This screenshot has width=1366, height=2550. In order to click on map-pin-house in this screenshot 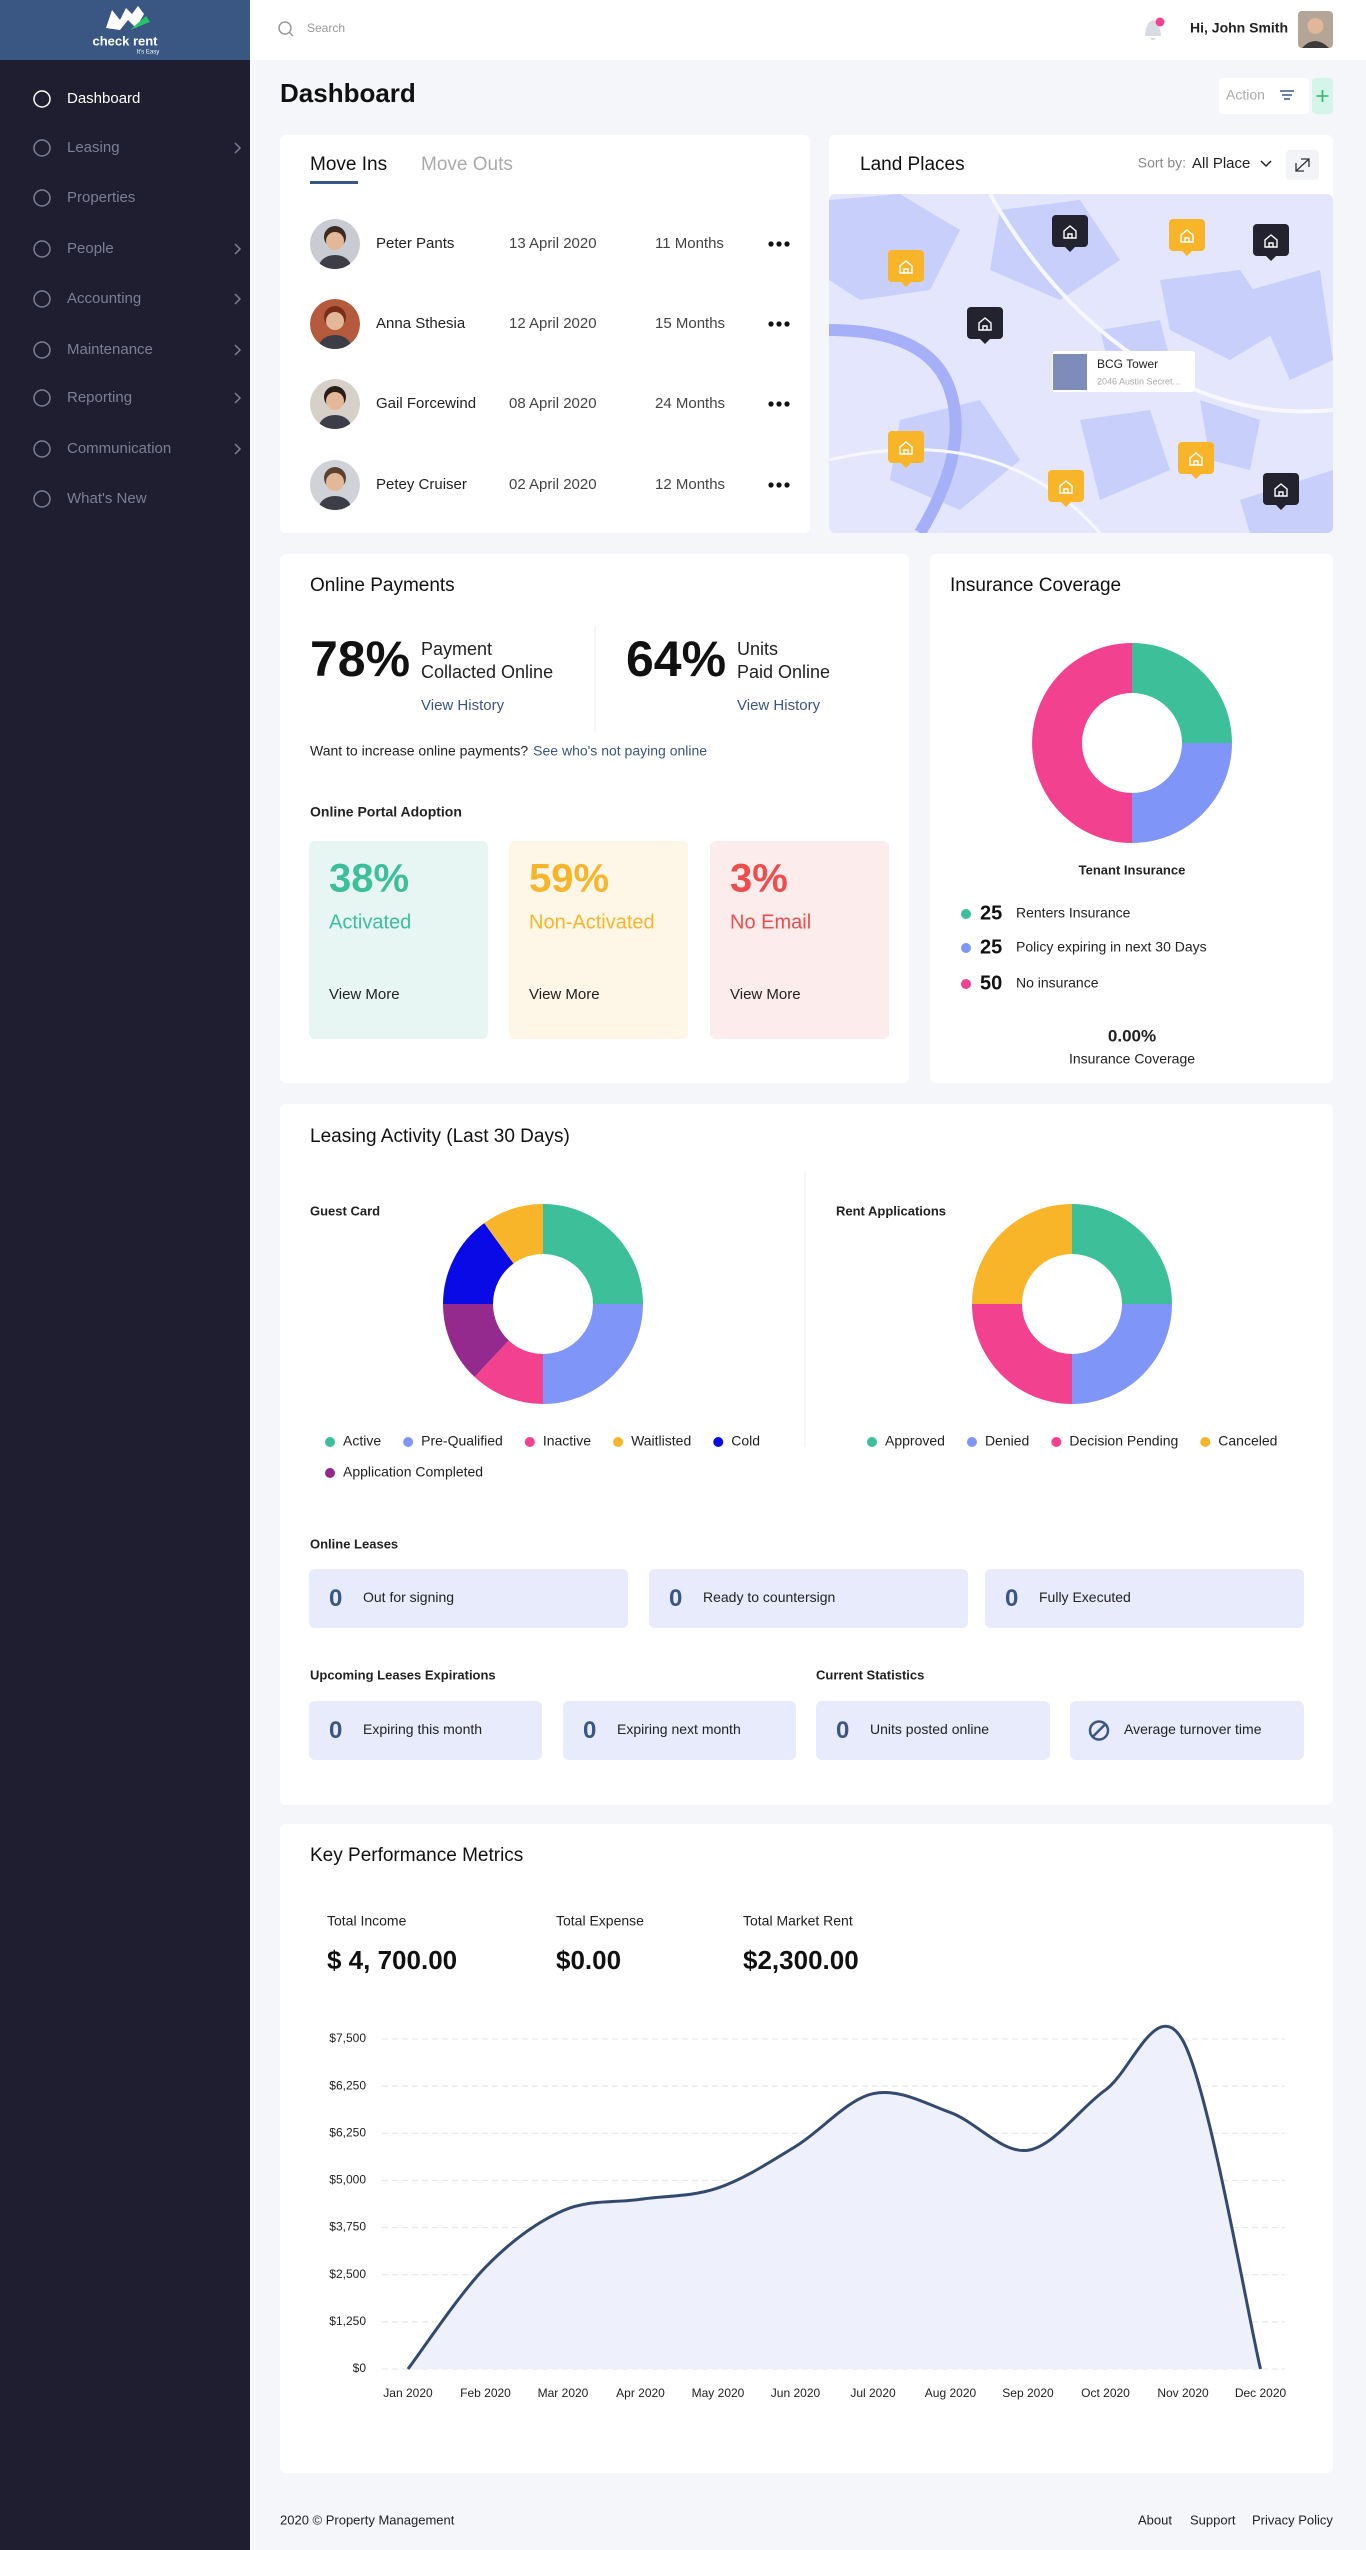, I will do `click(1281, 490)`.